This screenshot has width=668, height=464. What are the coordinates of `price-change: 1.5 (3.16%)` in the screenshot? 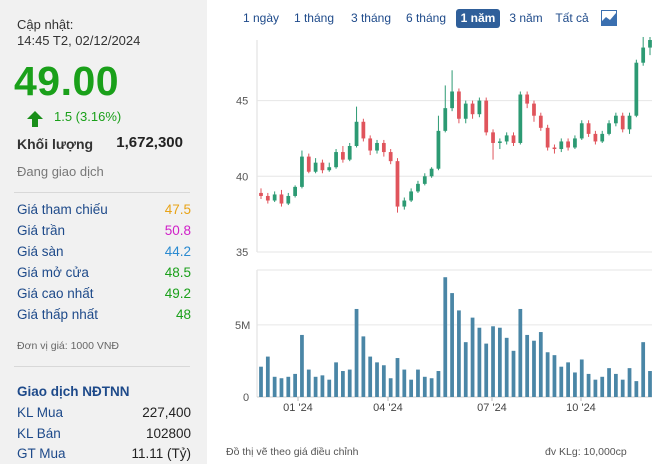 It's located at (88, 116).